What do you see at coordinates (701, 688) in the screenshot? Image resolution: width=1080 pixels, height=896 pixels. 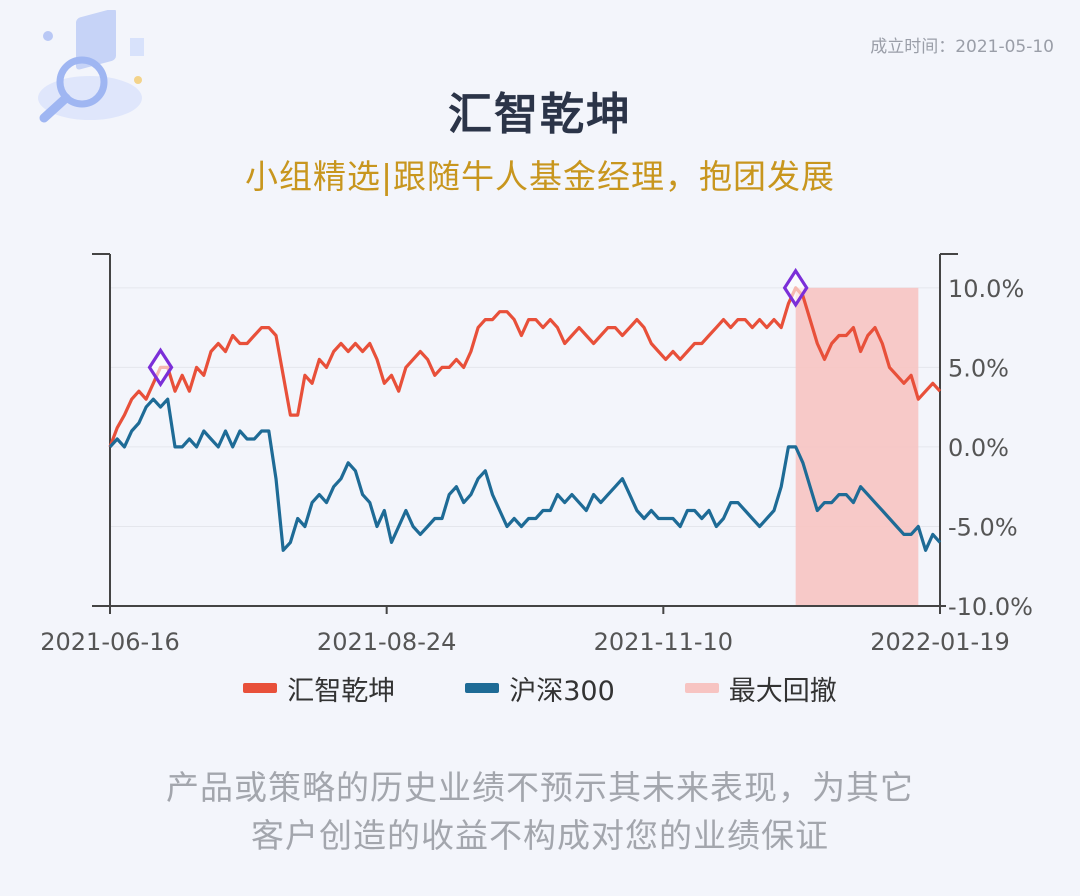 I see `legend-swatch-drawdown` at bounding box center [701, 688].